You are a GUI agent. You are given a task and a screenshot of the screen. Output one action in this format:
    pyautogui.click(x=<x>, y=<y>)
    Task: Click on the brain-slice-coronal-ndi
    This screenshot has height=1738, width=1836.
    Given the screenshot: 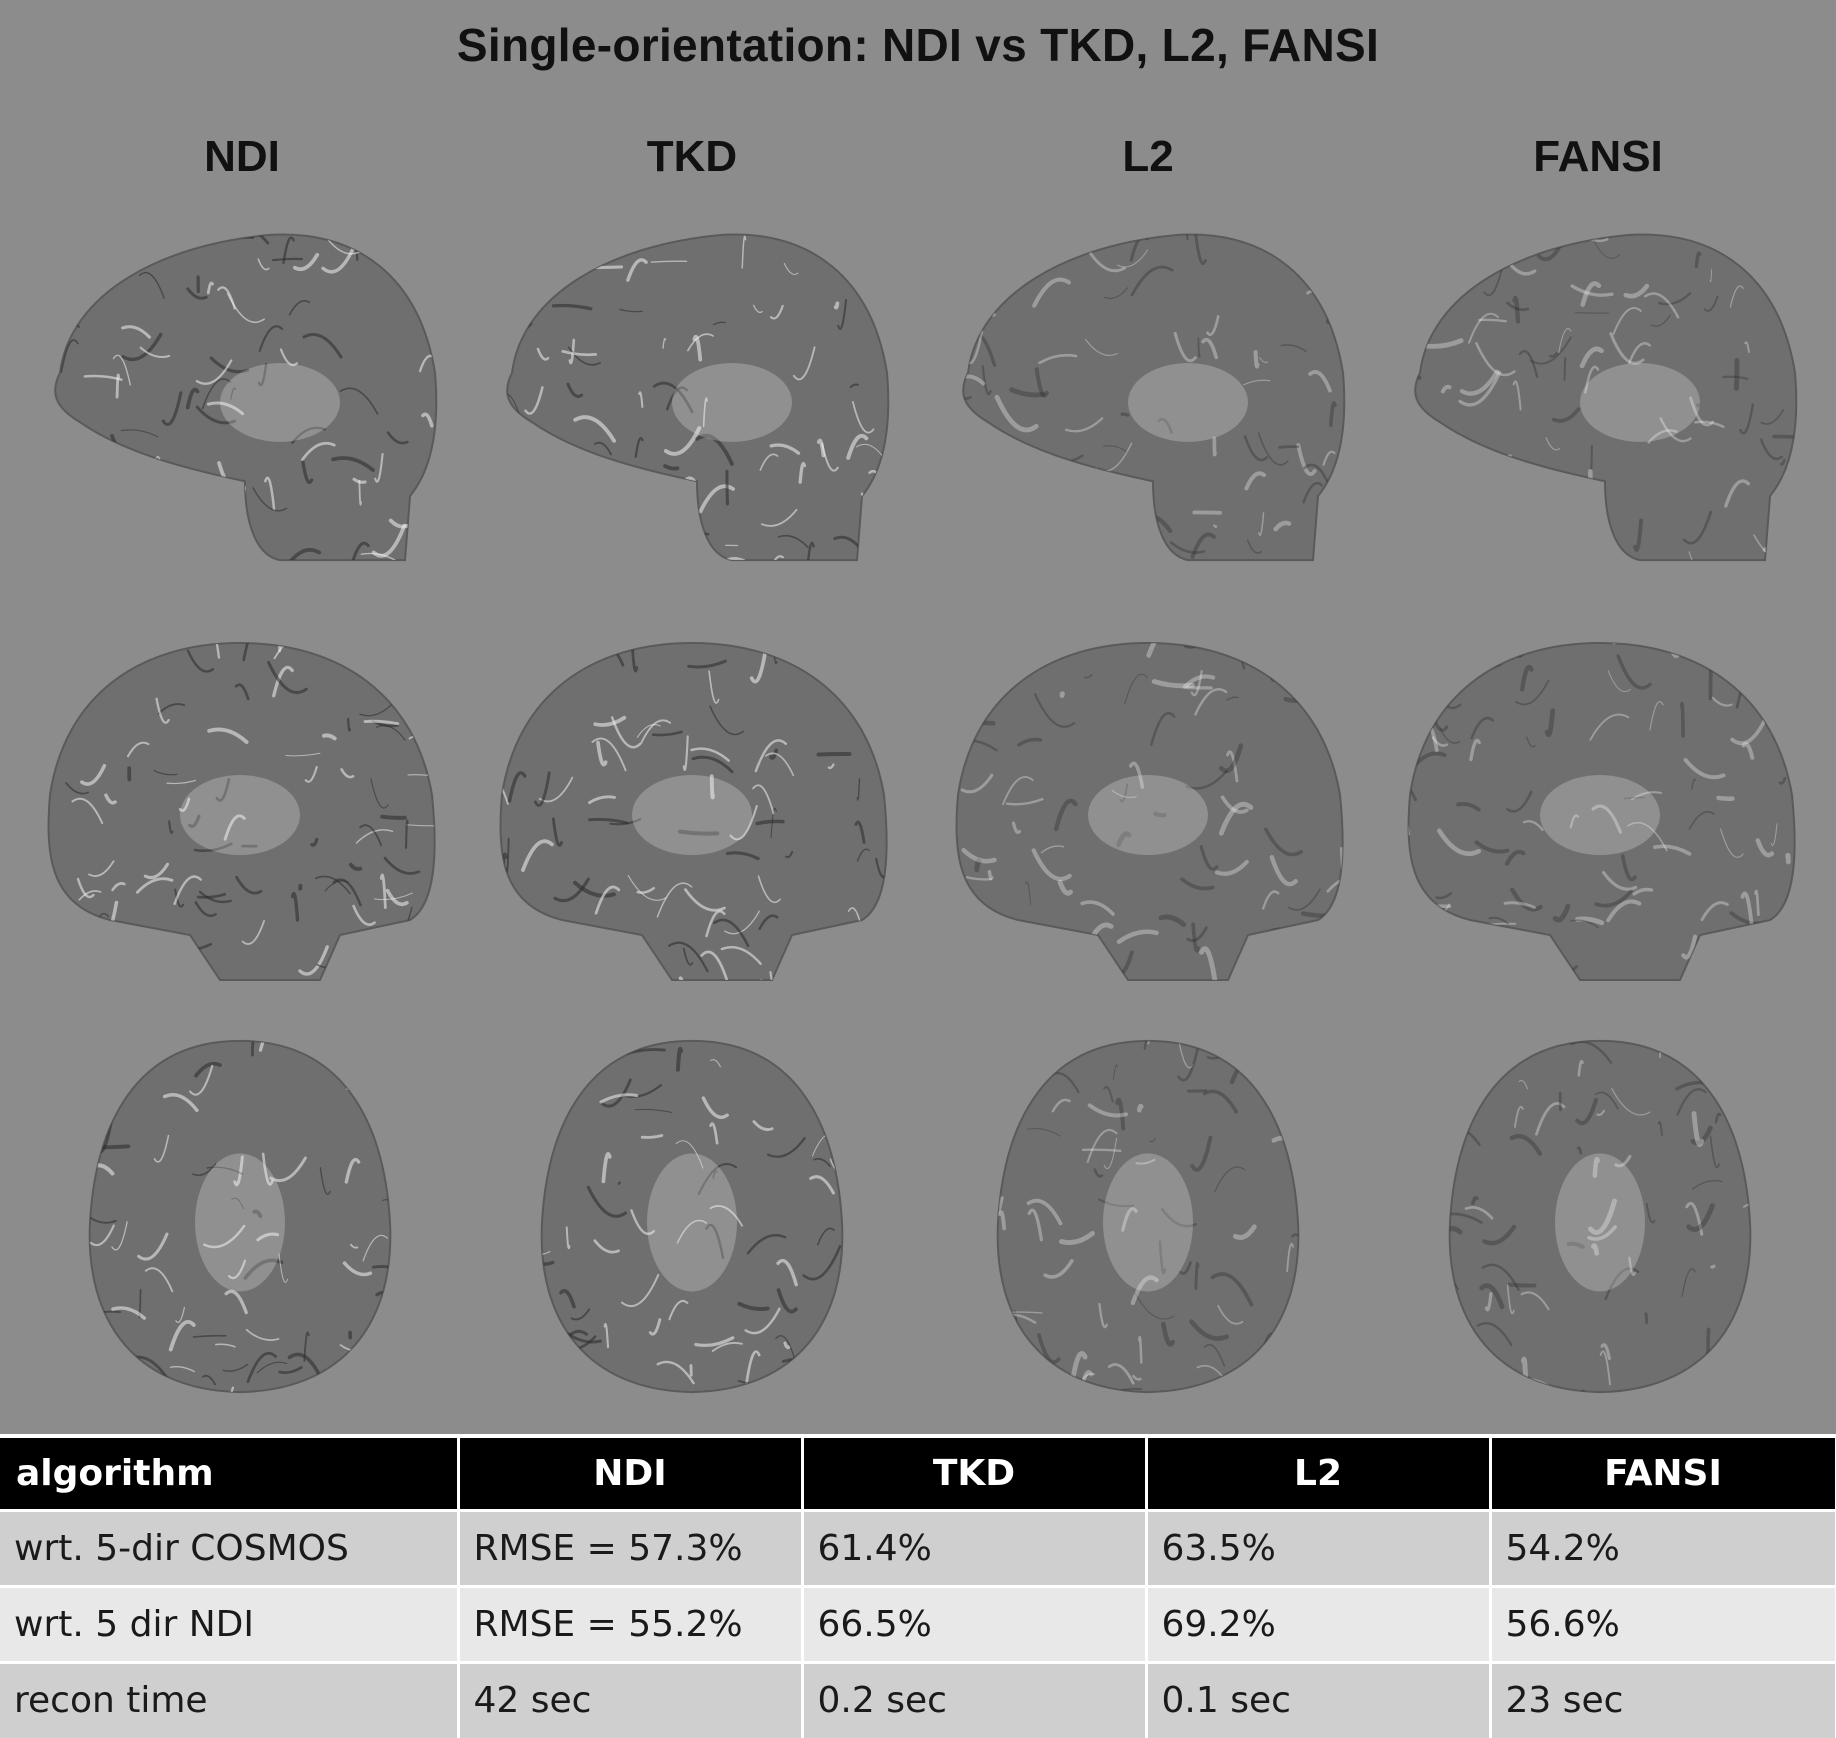 What is the action you would take?
    pyautogui.click(x=240, y=810)
    